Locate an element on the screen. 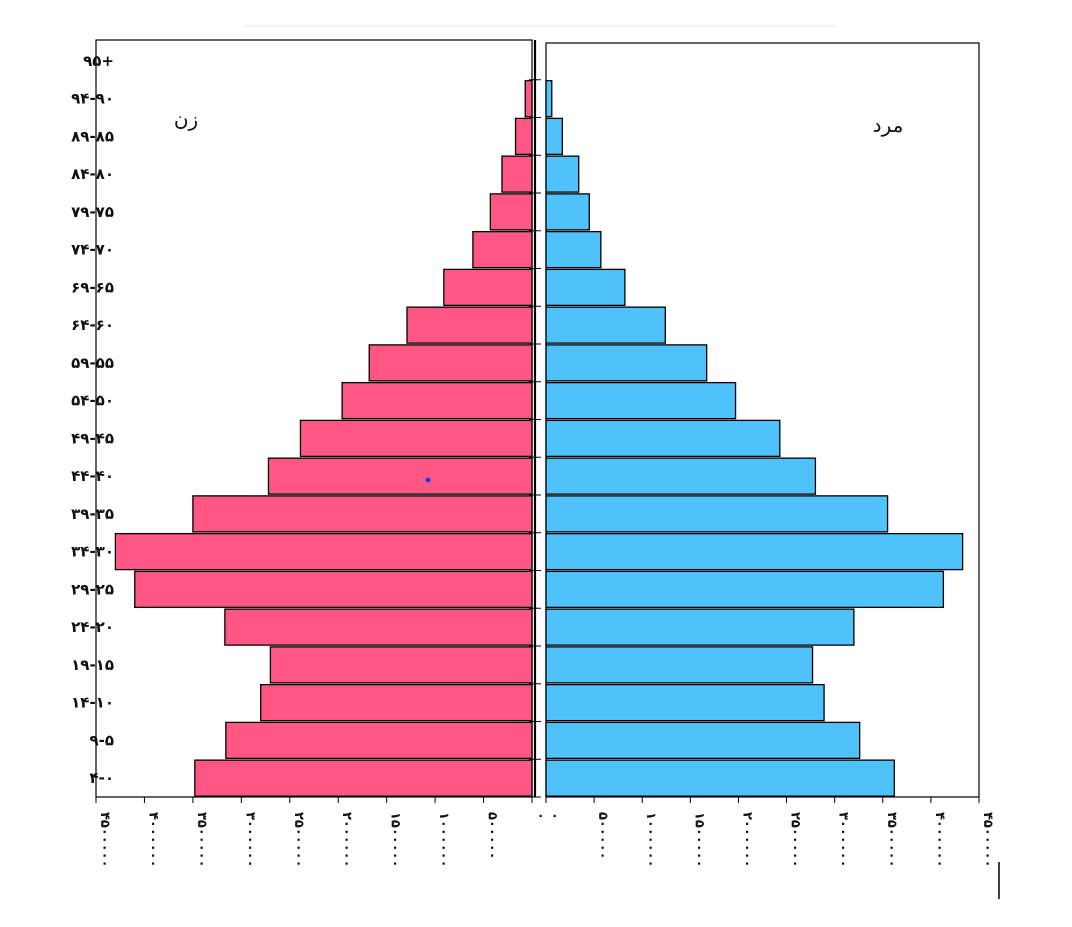 Image resolution: width=1072 pixels, height=927 pixels. age-label-17: ۸۹-۸۵ is located at coordinates (92, 136).